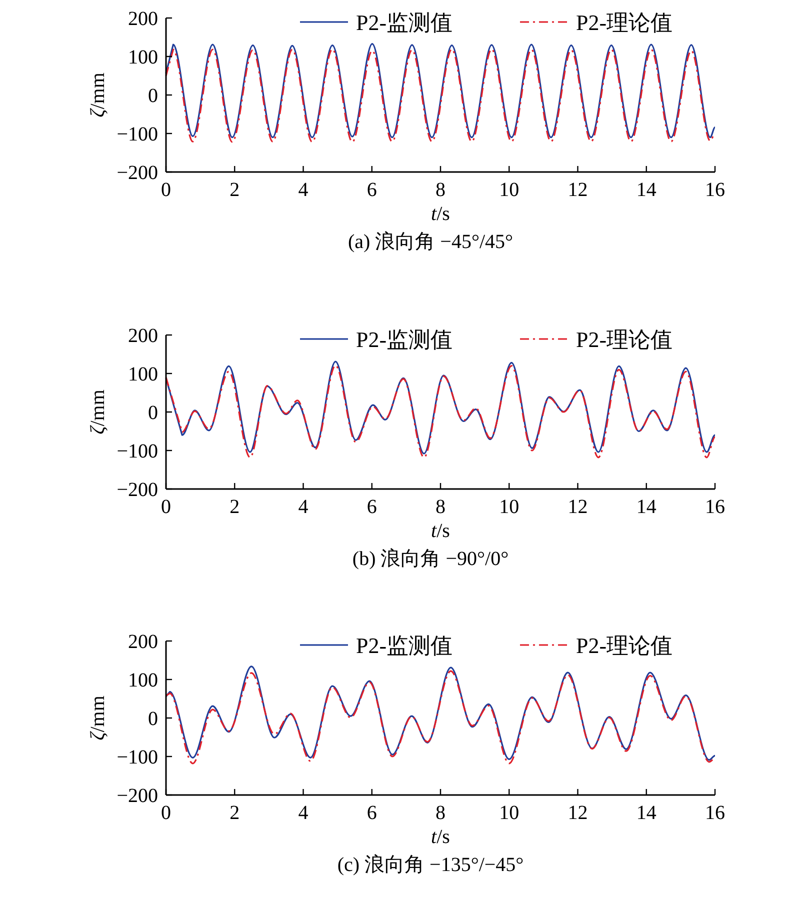 Image resolution: width=800 pixels, height=904 pixels. Describe the element at coordinates (431, 242) in the screenshot. I see `text: (a) 浪向角 −45°/45°` at that location.